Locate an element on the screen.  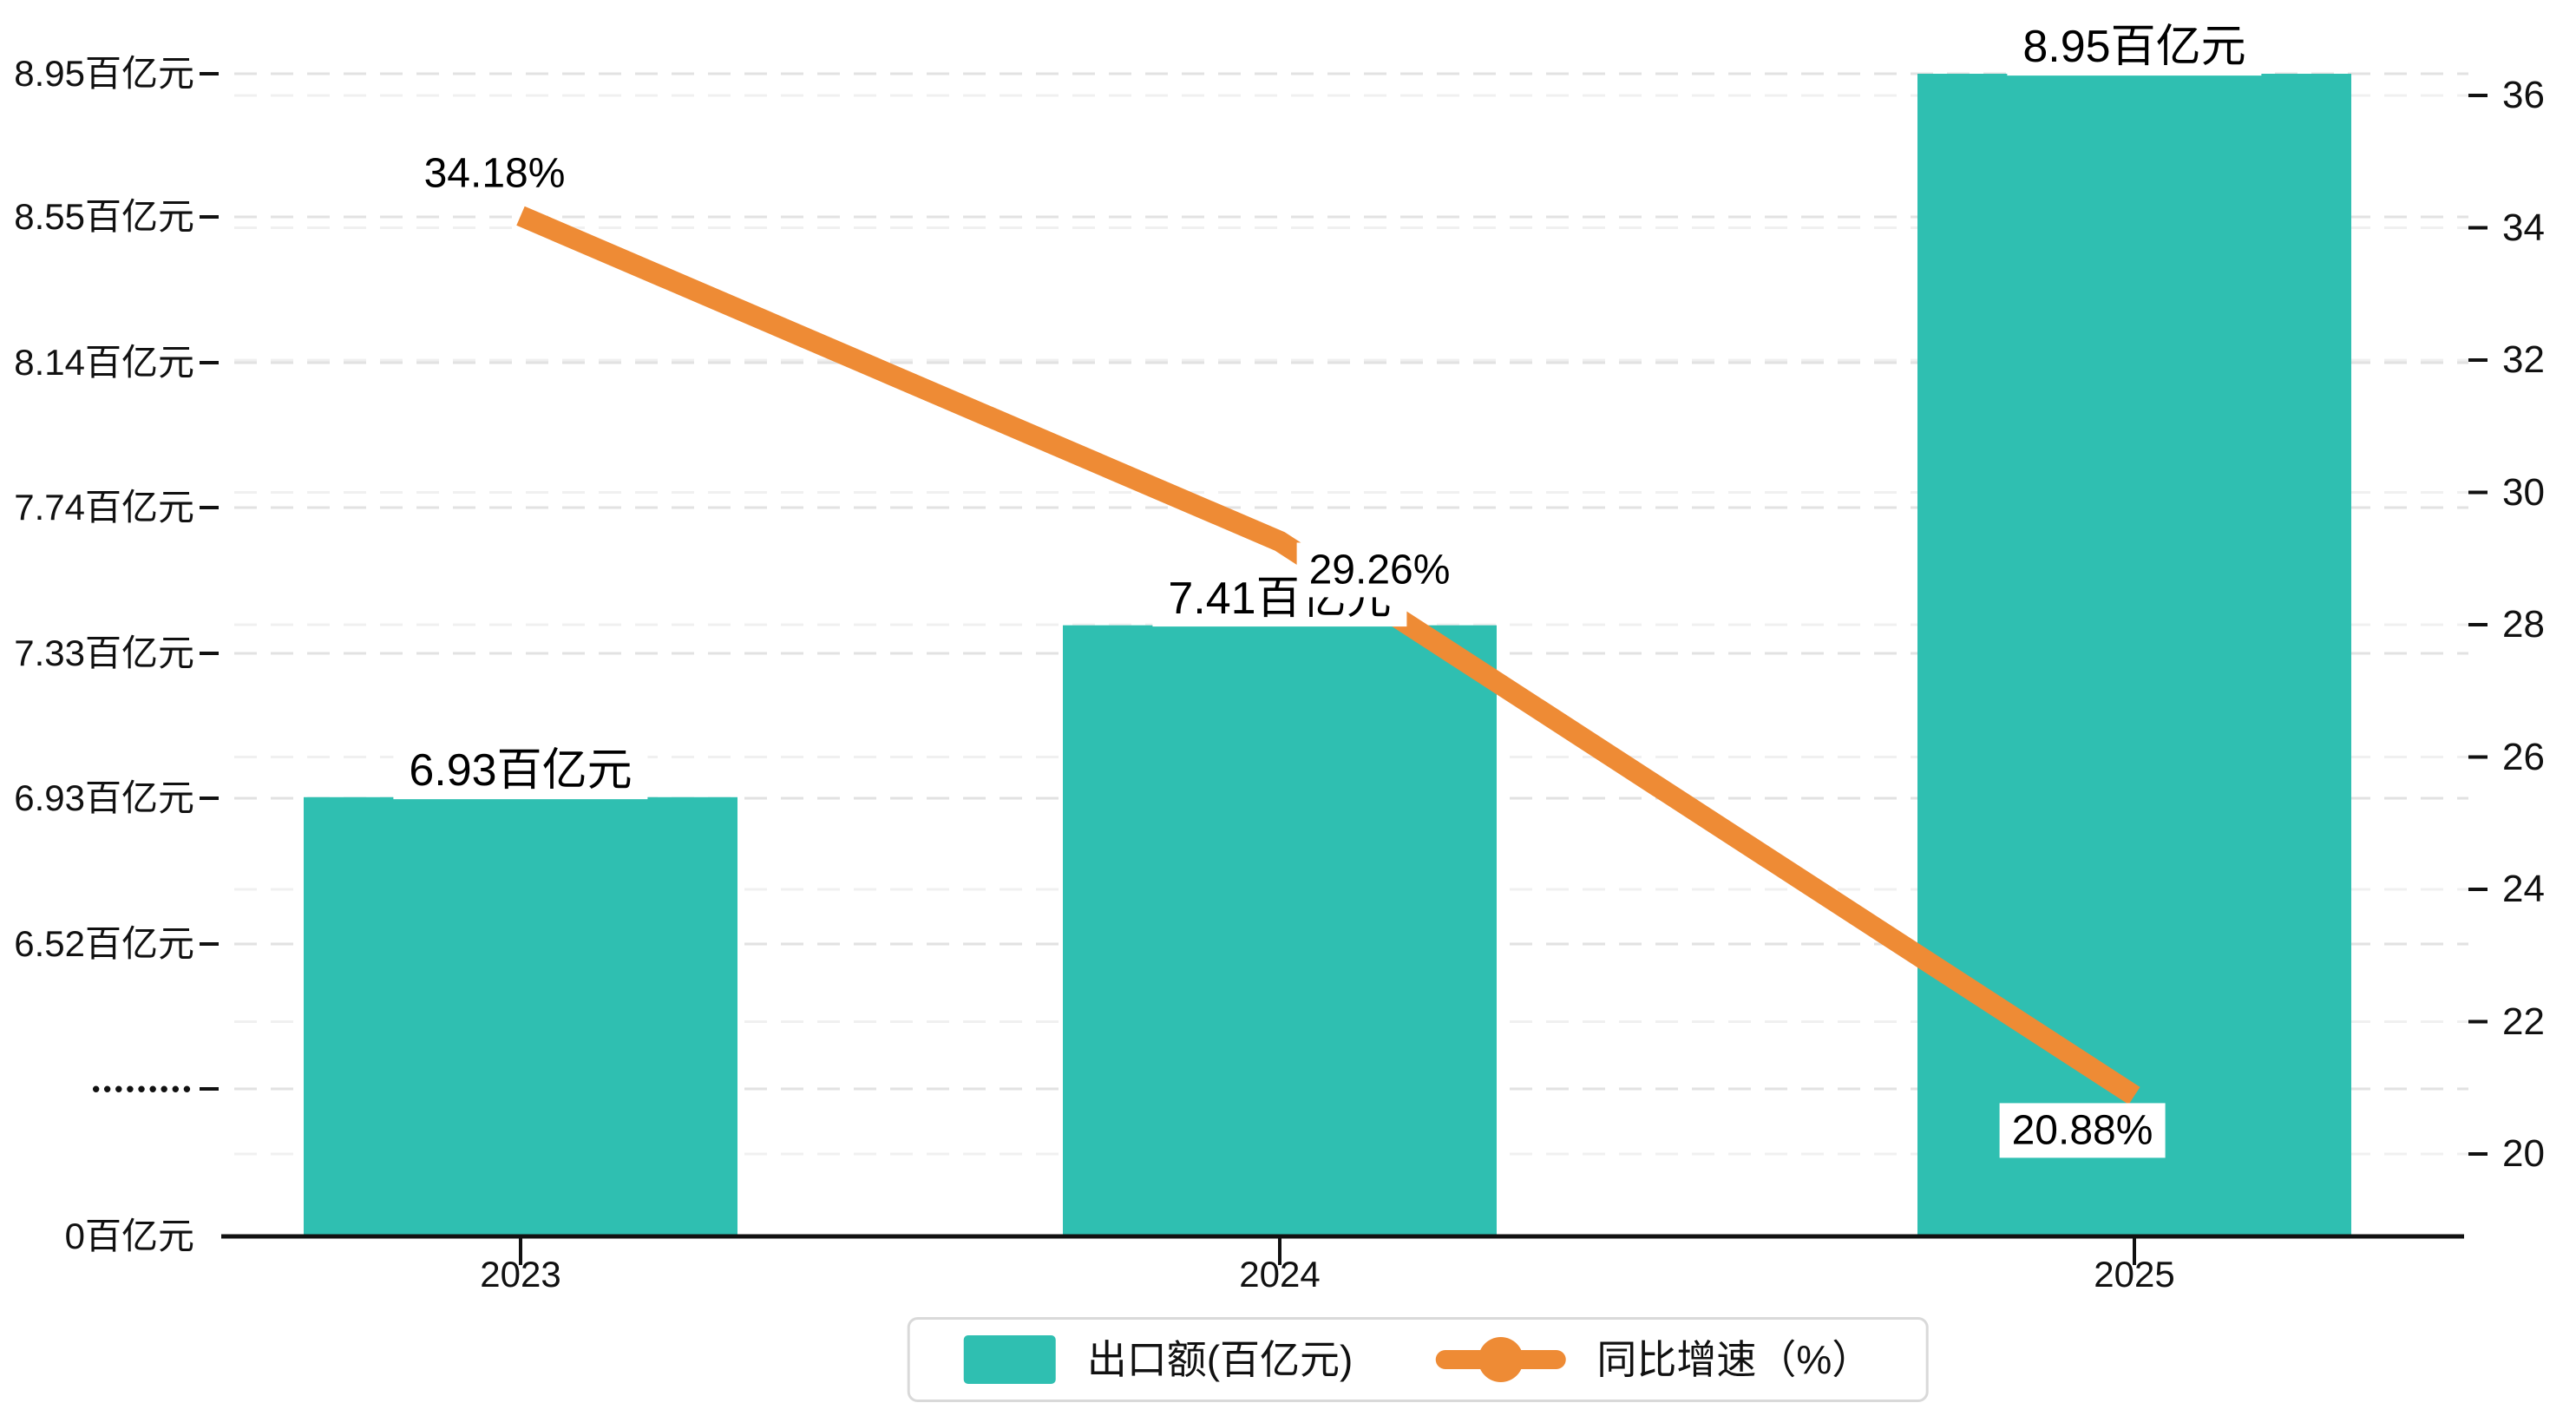
legend-item-export: 出口额(百亿元) is located at coordinates (1158, 1359).